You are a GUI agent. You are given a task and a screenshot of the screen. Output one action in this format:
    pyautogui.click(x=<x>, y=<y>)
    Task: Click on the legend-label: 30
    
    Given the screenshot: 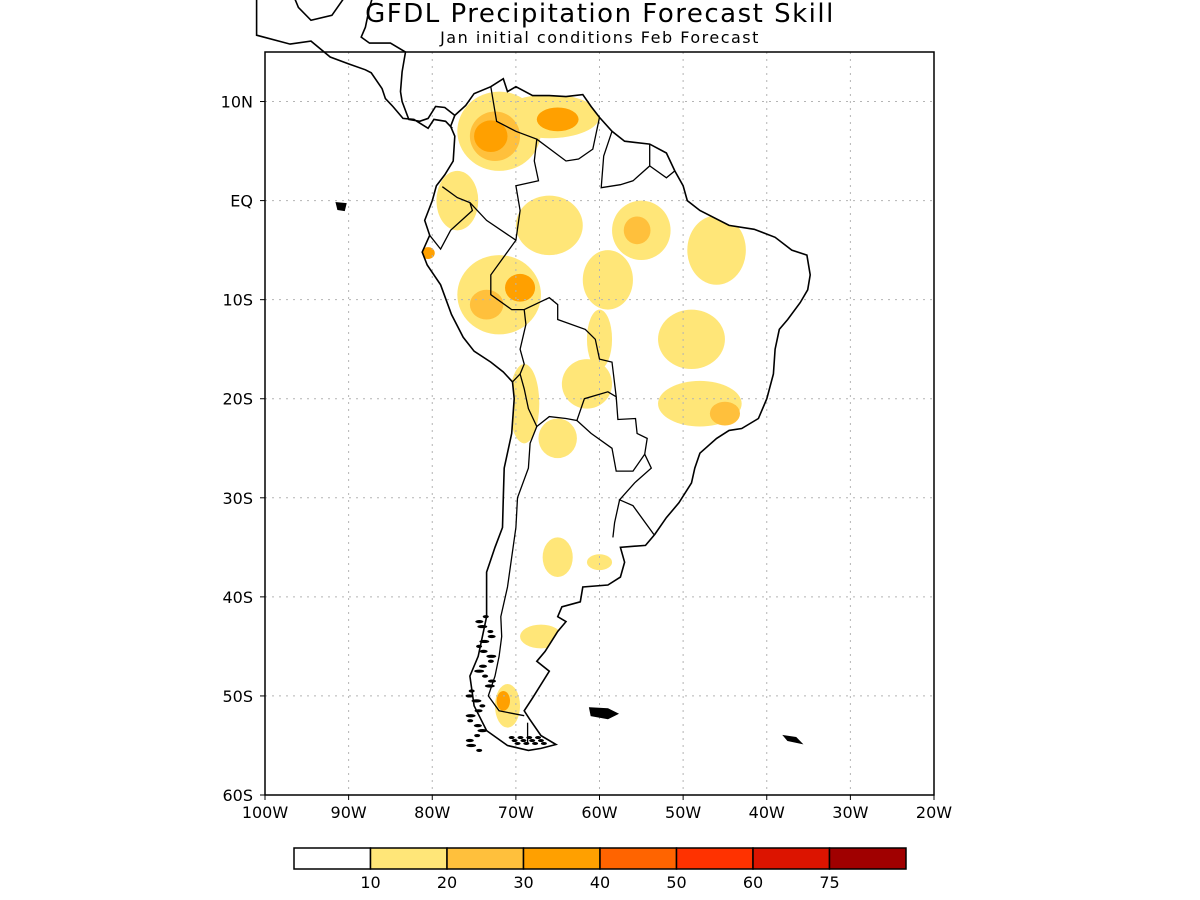 What is the action you would take?
    pyautogui.click(x=523, y=882)
    